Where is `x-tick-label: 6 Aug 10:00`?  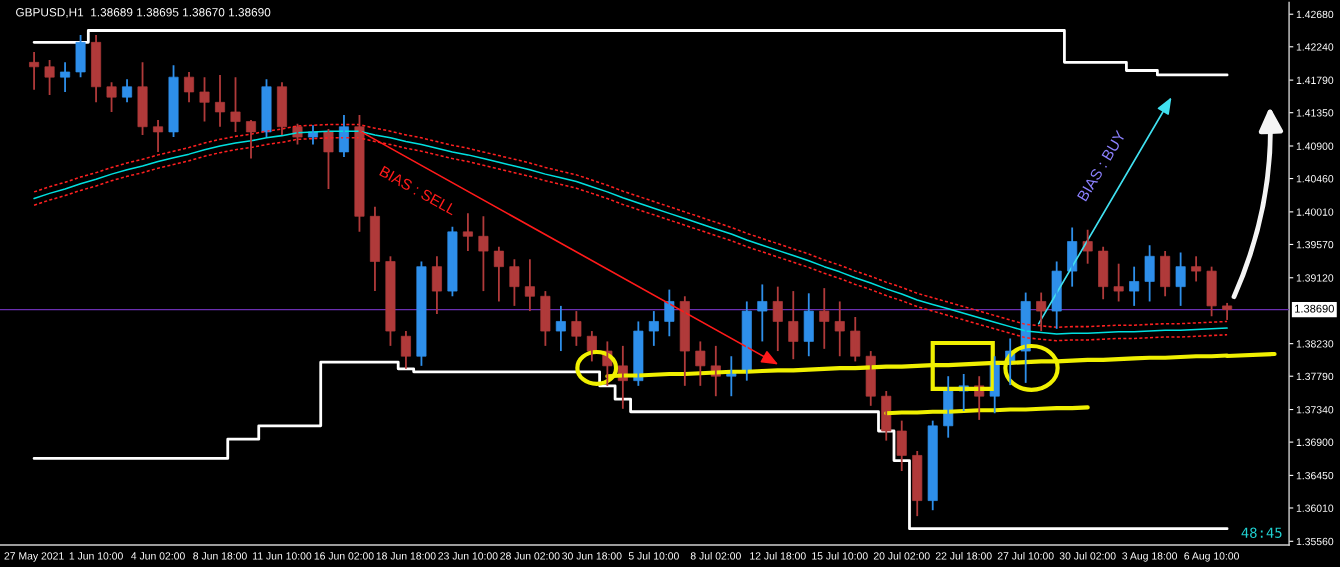 x-tick-label: 6 Aug 10:00 is located at coordinates (1212, 557).